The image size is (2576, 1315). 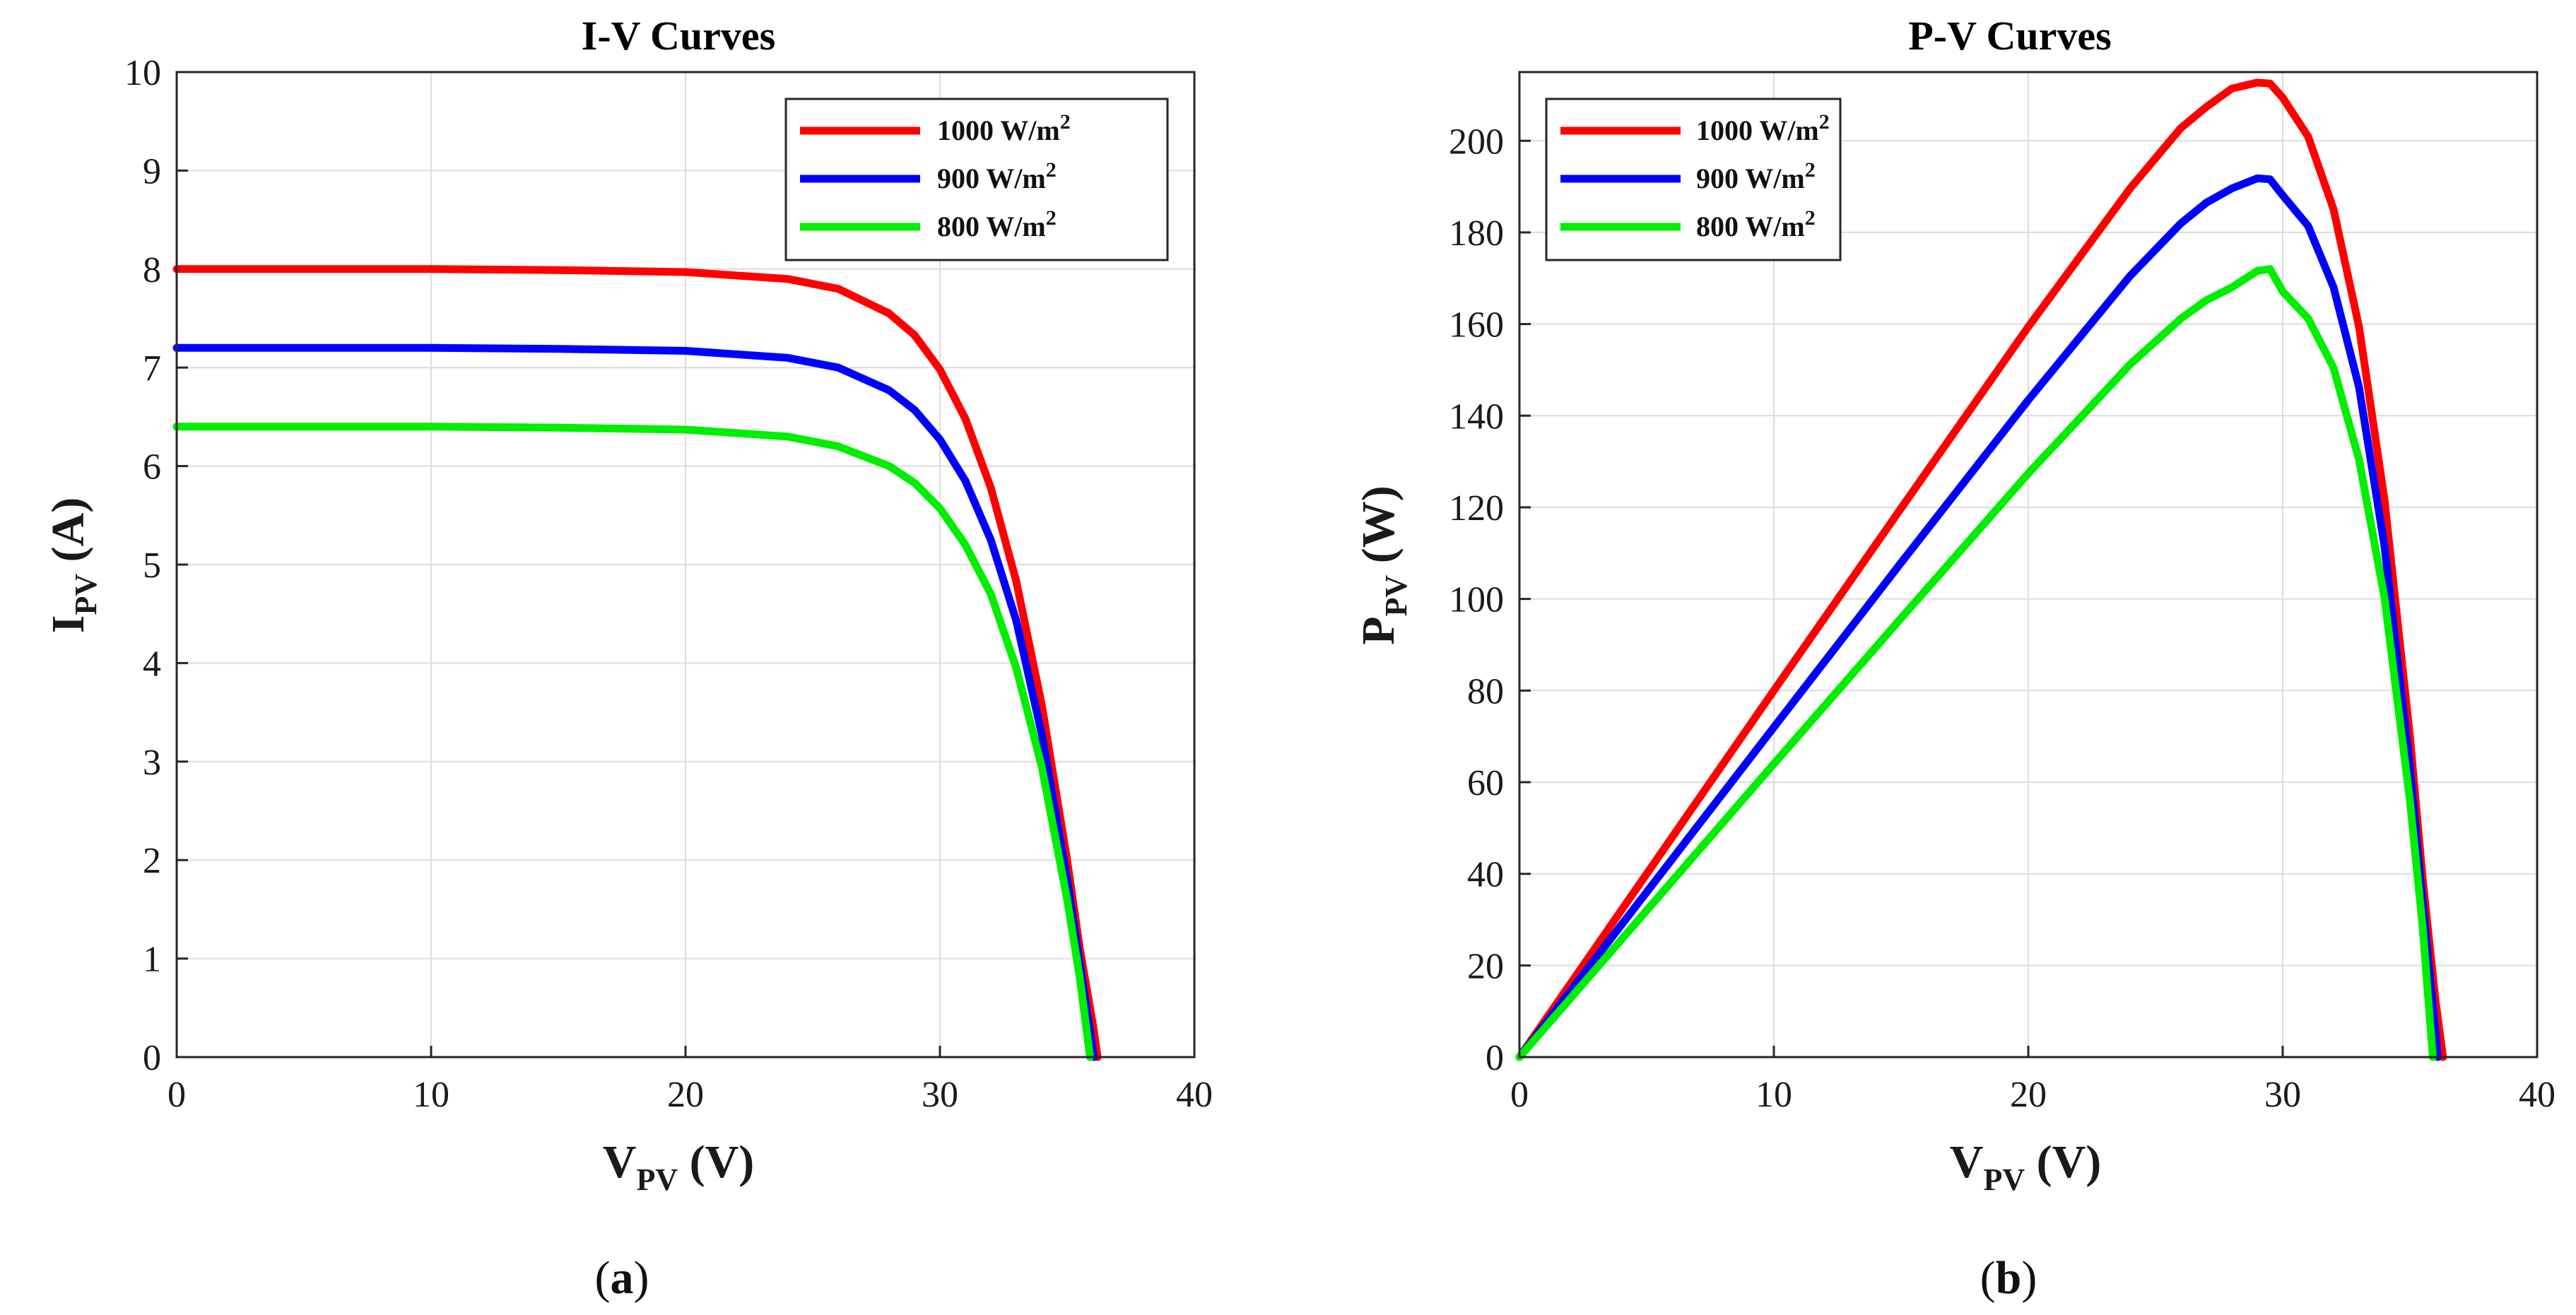 What do you see at coordinates (685, 1095) in the screenshot?
I see `iv-xtick-20: 20` at bounding box center [685, 1095].